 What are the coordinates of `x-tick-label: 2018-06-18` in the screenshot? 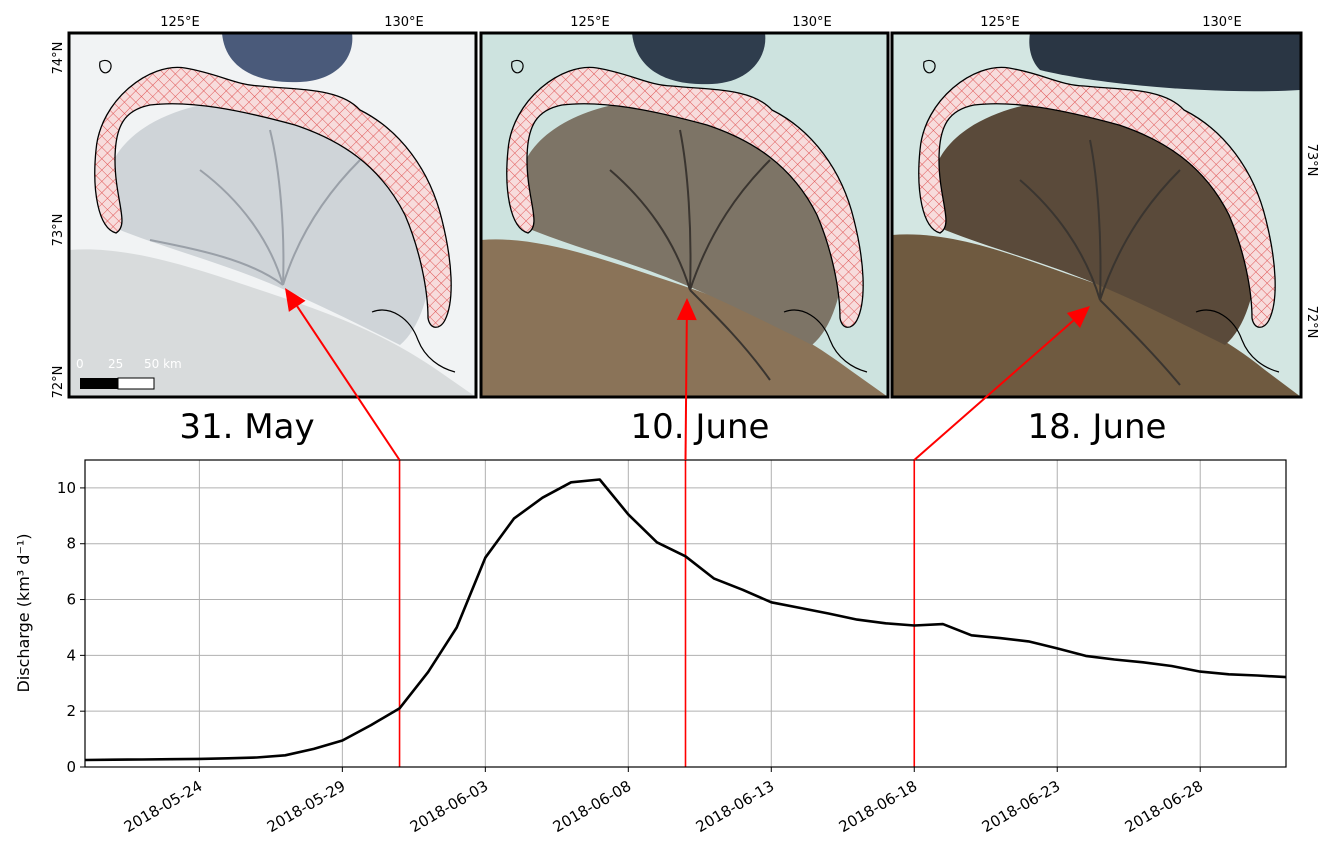 It's located at (878, 806).